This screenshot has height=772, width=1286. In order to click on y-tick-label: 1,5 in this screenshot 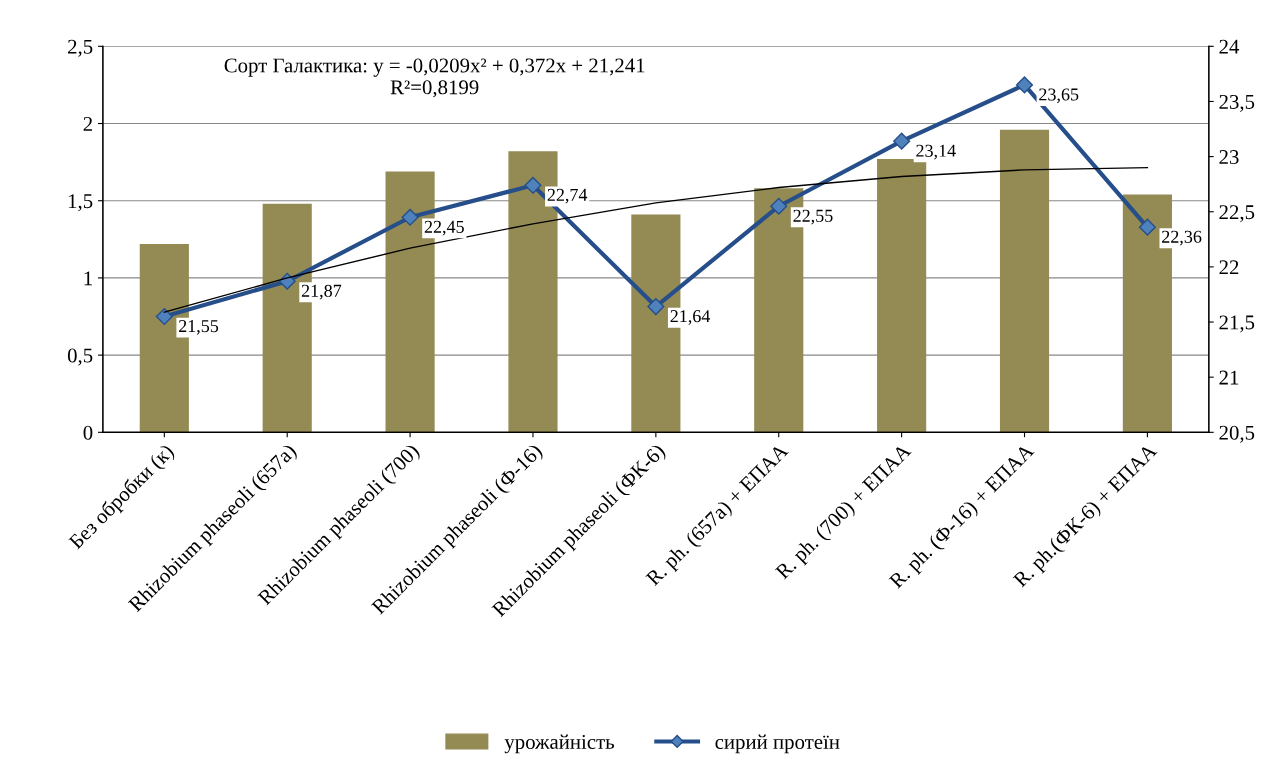, I will do `click(80, 203)`.